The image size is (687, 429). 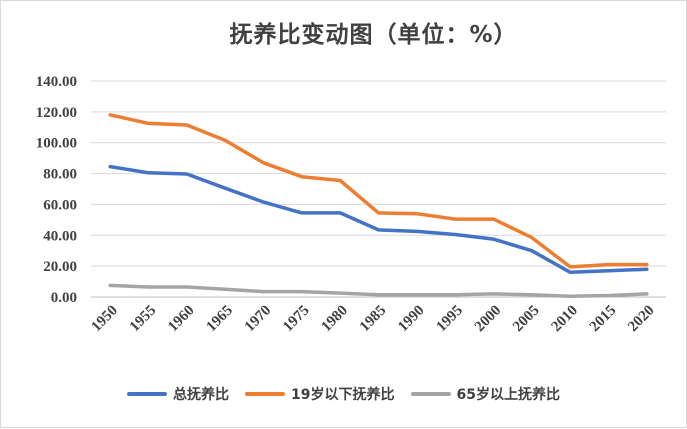 I want to click on chart-legend: 总抚养比 19岁以下抚养比 65岁以上抚养比, so click(x=343, y=394).